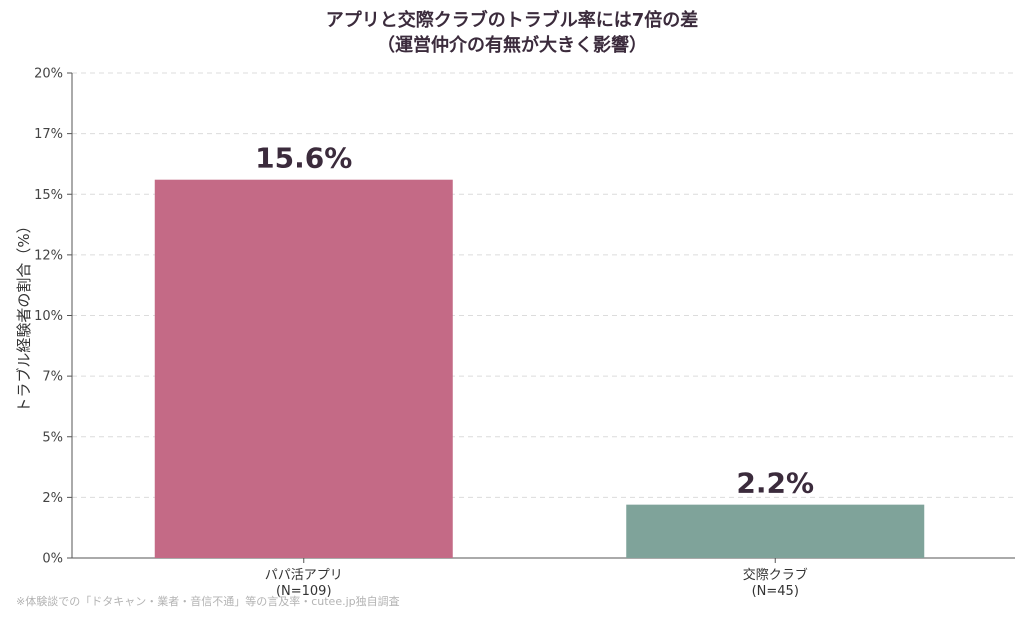 The width and height of the screenshot is (1024, 617). I want to click on data-label: 2.2%, so click(775, 483).